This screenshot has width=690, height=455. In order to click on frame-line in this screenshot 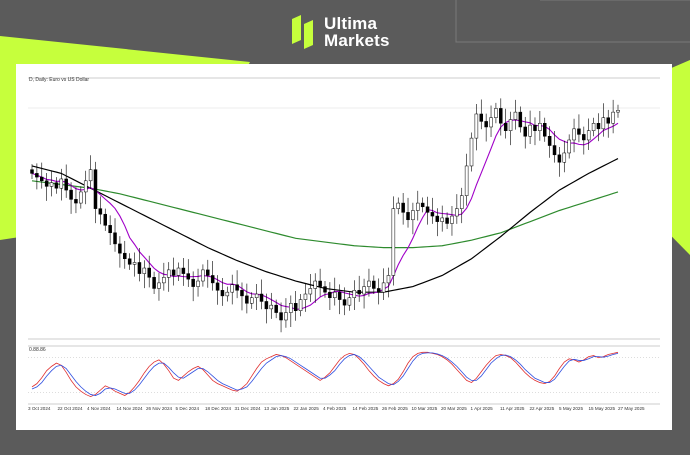, I will do `click(572, 21)`.